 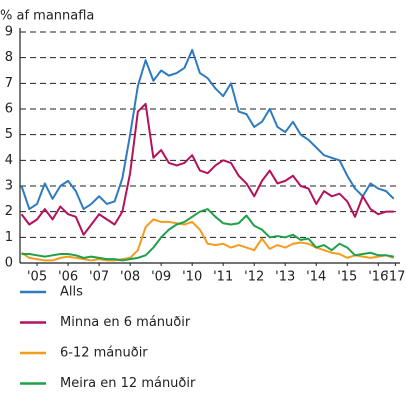 I want to click on legend-label: Minna en 6 mánuðir, so click(x=125, y=322).